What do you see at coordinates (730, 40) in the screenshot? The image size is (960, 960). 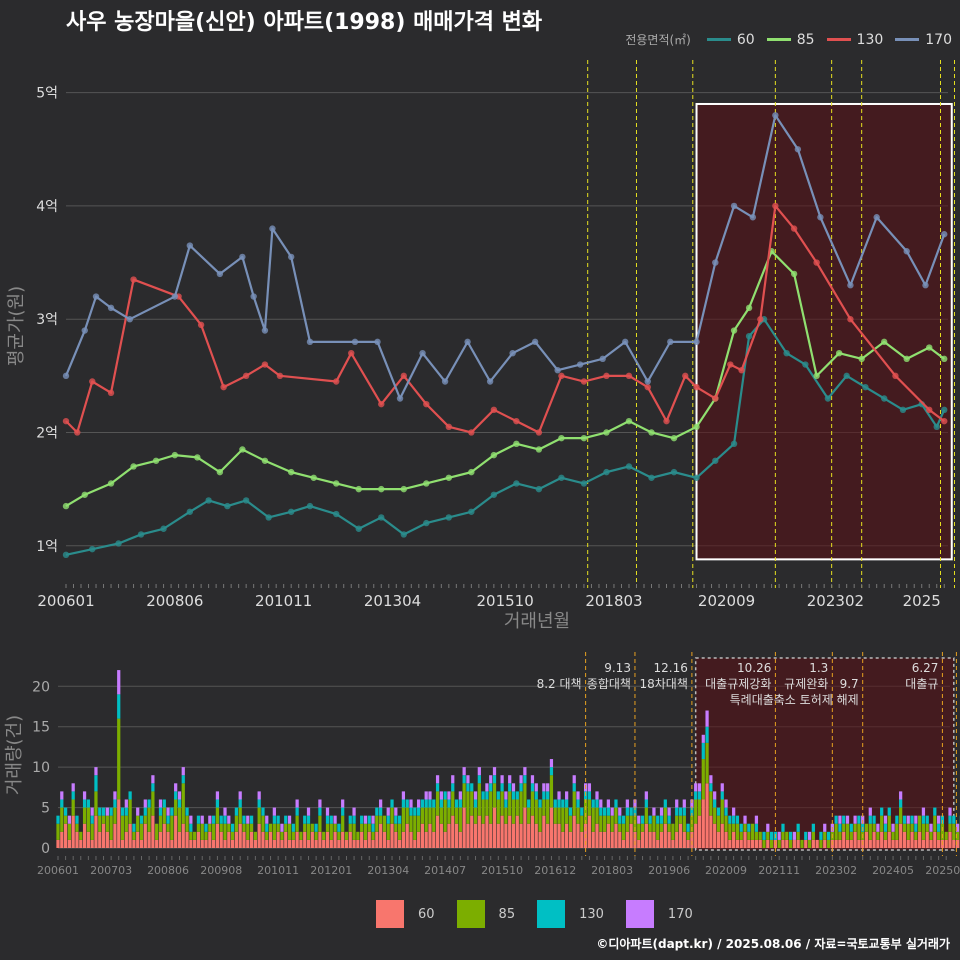 I see `legend-item-60: 60` at bounding box center [730, 40].